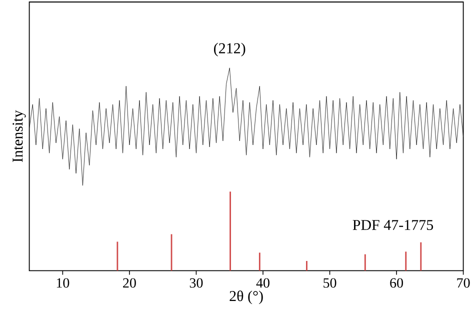 This screenshot has width=474, height=327. What do you see at coordinates (196, 283) in the screenshot?
I see `x-tick-label: 30` at bounding box center [196, 283].